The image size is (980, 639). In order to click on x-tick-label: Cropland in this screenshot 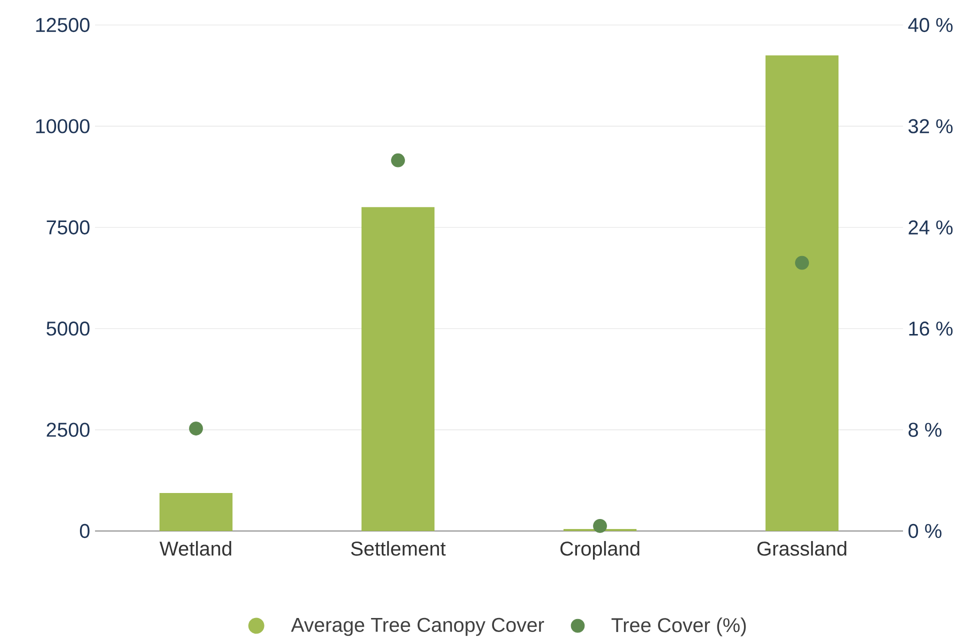, I will do `click(600, 550)`.